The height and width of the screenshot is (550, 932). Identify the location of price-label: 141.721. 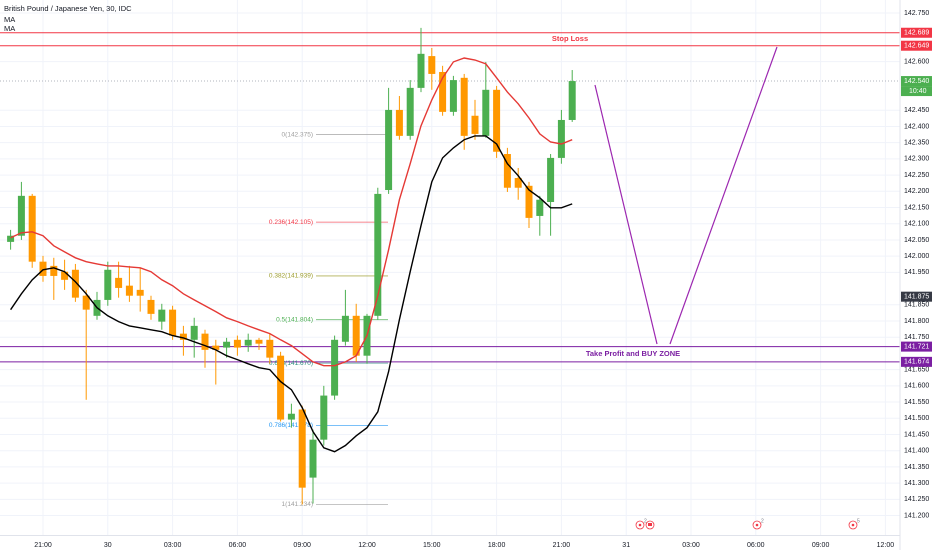
(916, 346).